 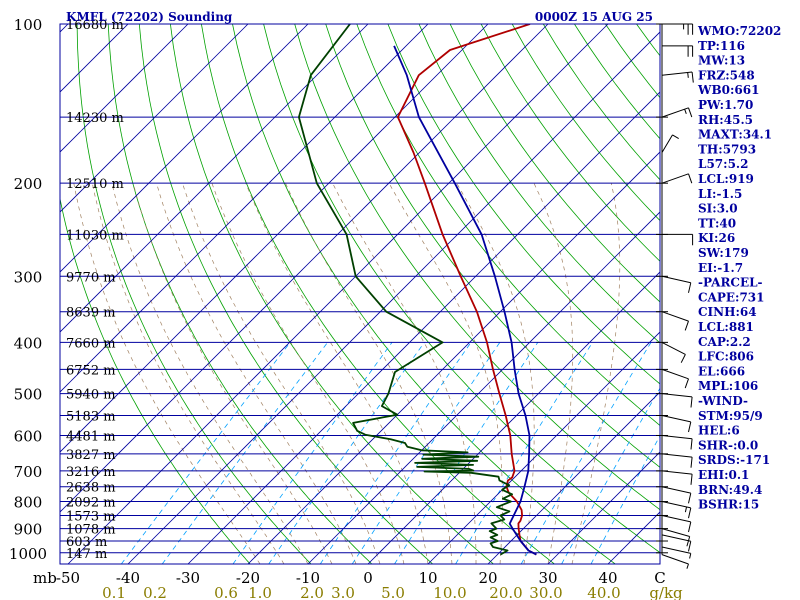 What do you see at coordinates (45, 578) in the screenshot?
I see `pressure-axis-label: mb` at bounding box center [45, 578].